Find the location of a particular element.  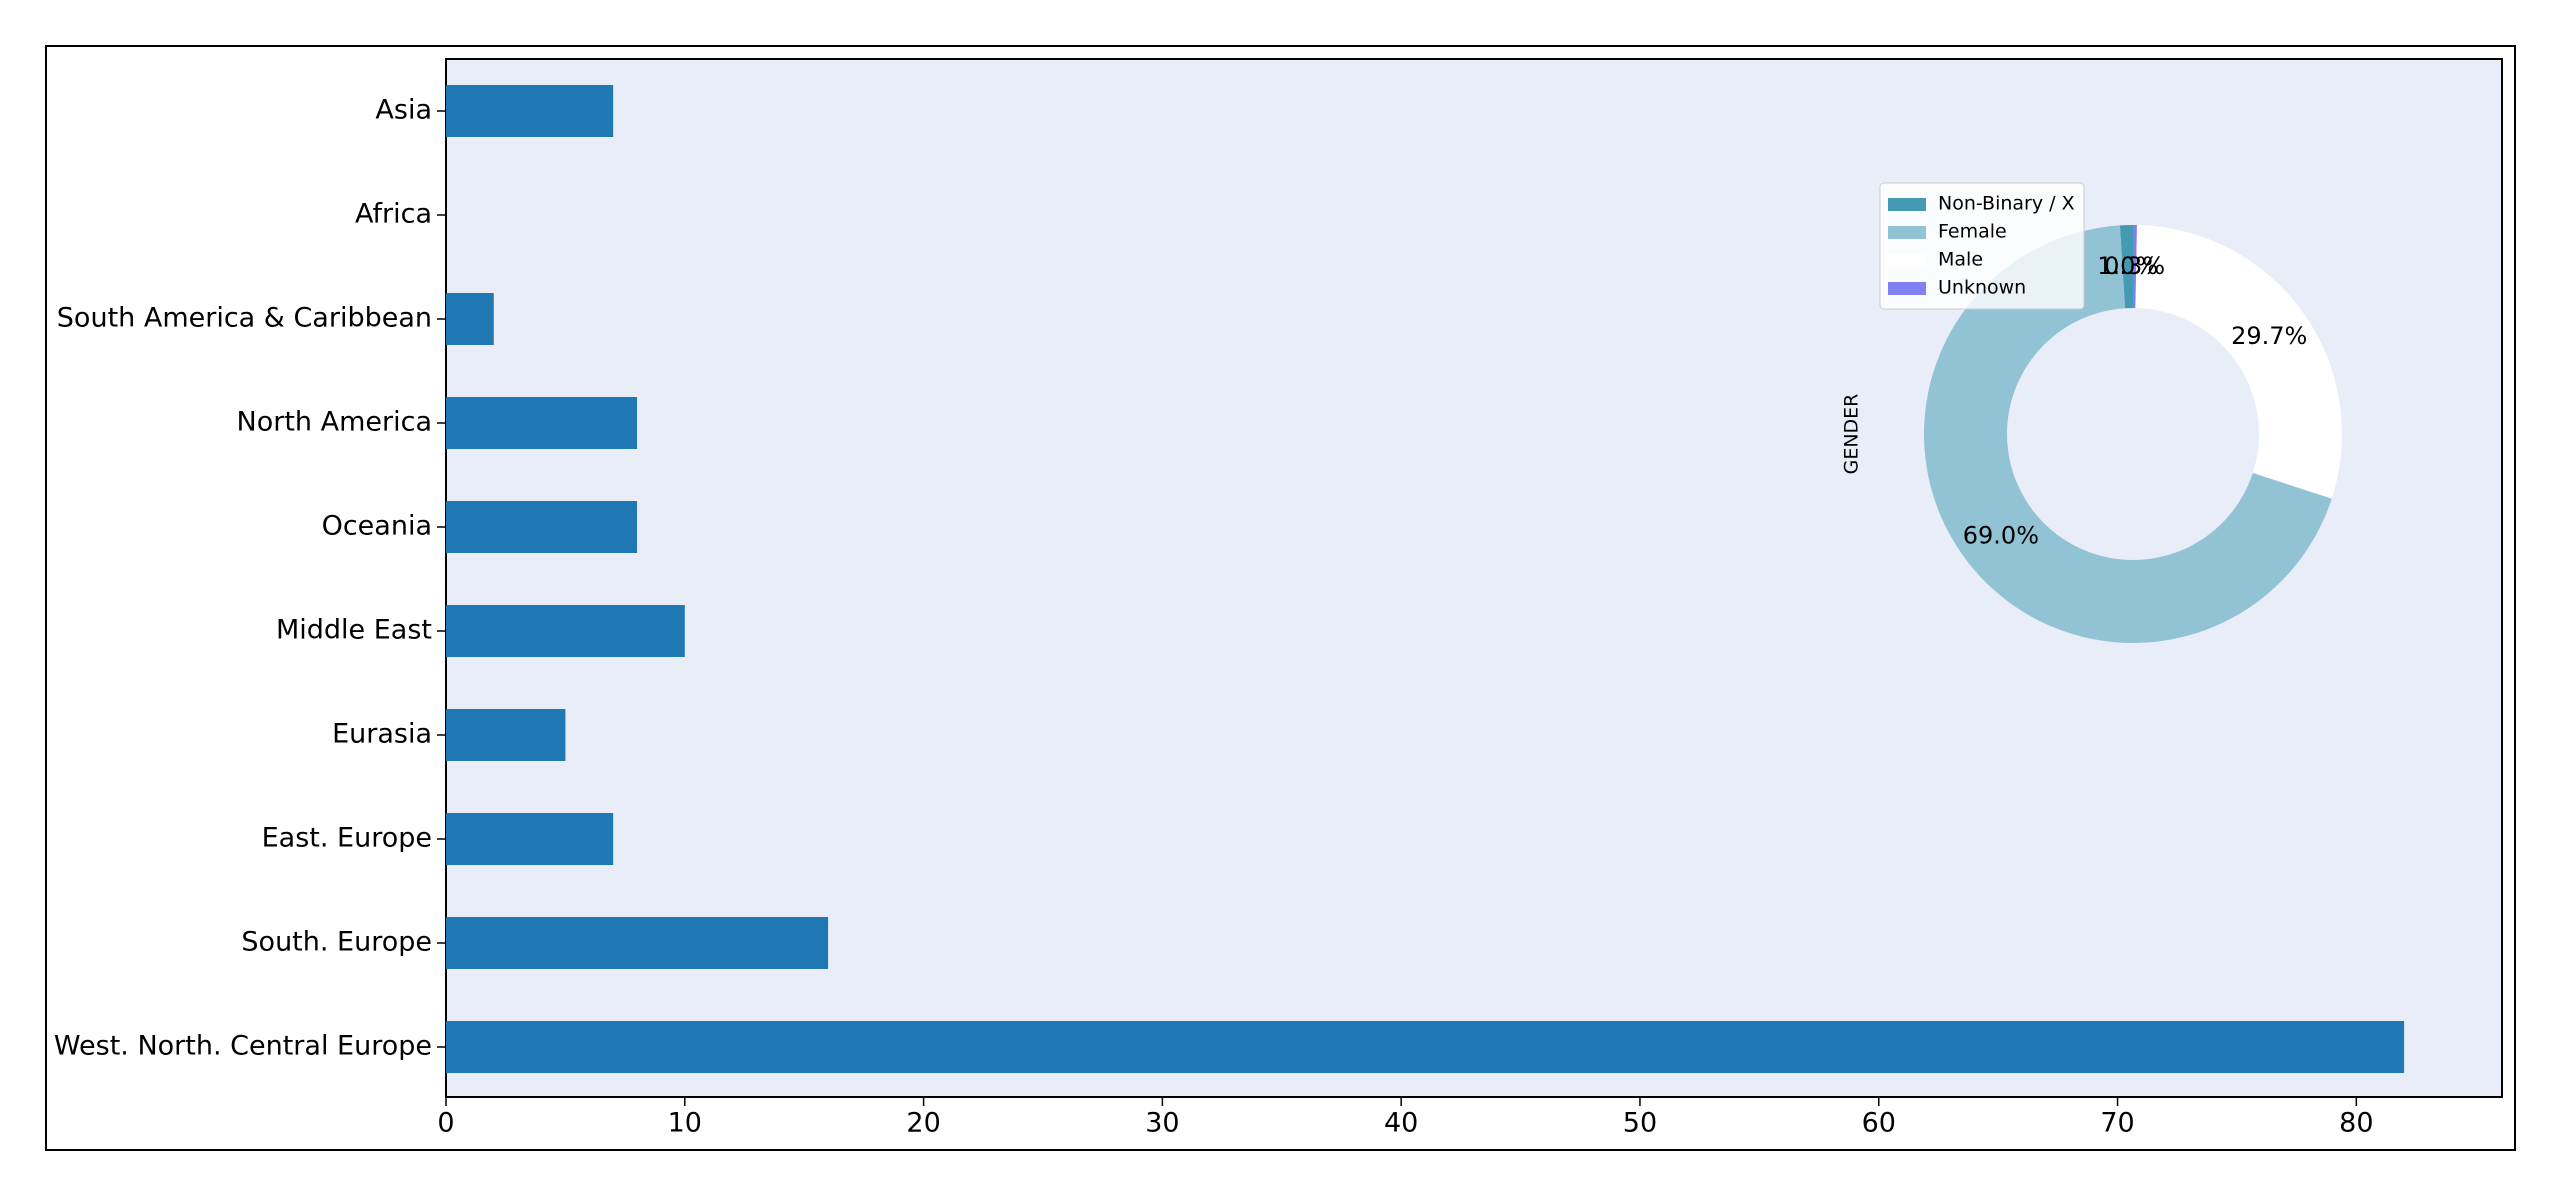

x-tick-label: 10 is located at coordinates (685, 1123).